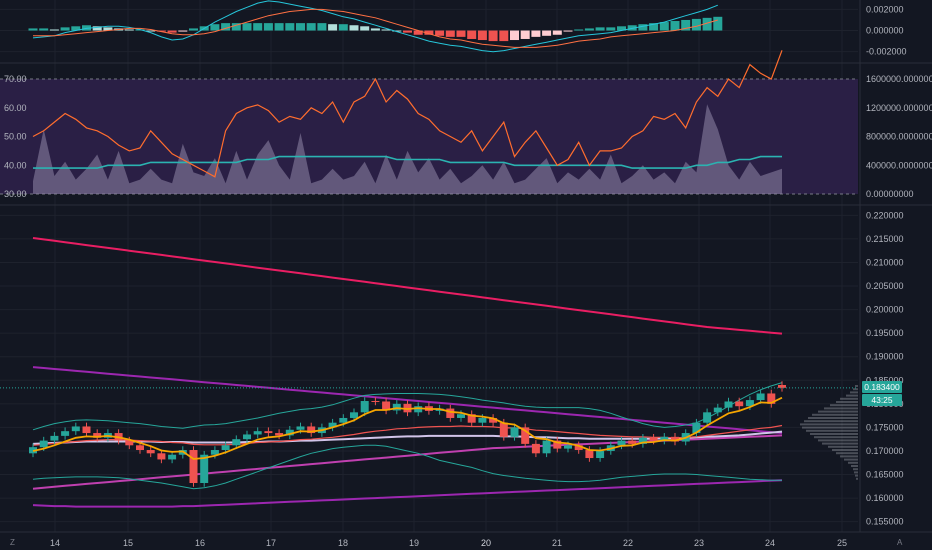  I want to click on last-price-tag: 0.183400, so click(882, 387).